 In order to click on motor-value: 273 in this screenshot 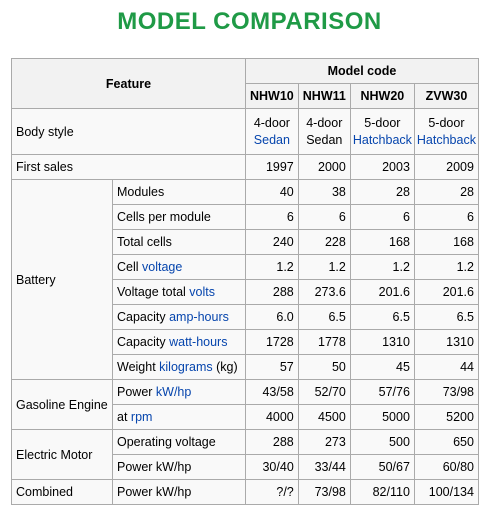, I will do `click(324, 442)`.